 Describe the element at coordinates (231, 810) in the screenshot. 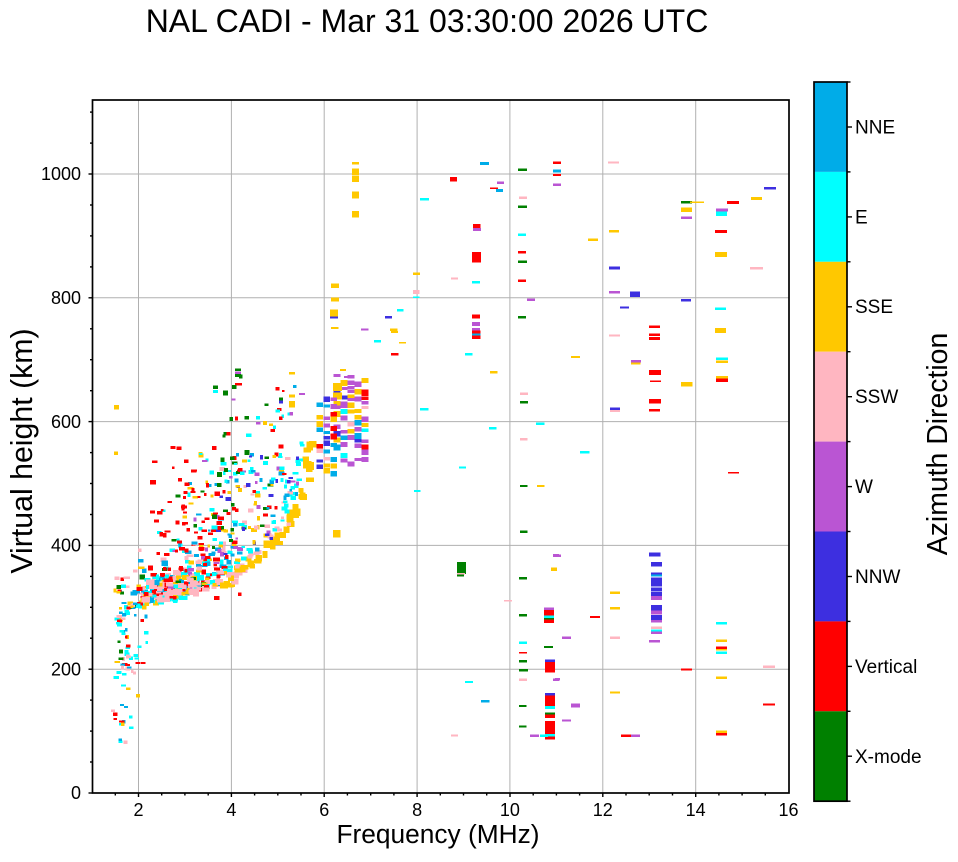

I see `svg-text: 4` at that location.